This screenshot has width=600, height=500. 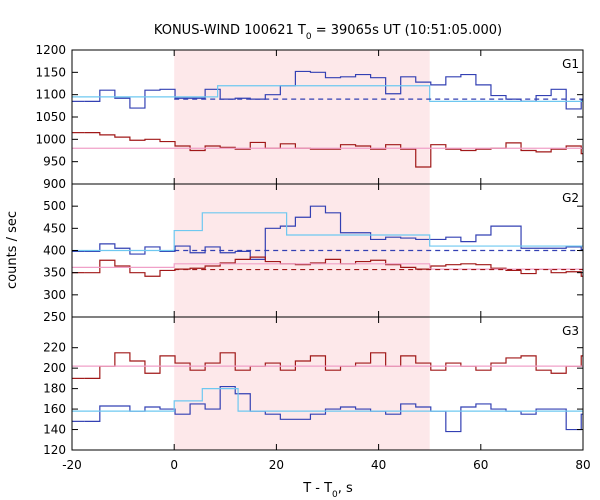 I want to click on y-tick-label: 950, so click(x=54, y=162).